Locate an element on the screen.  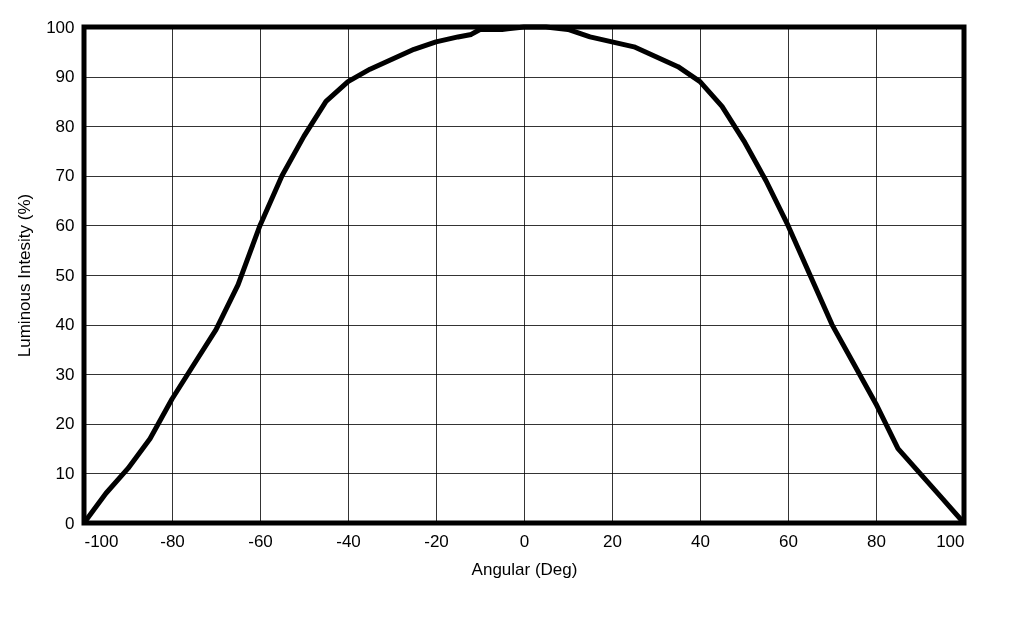
y-tick-label: 90 is located at coordinates (65, 77).